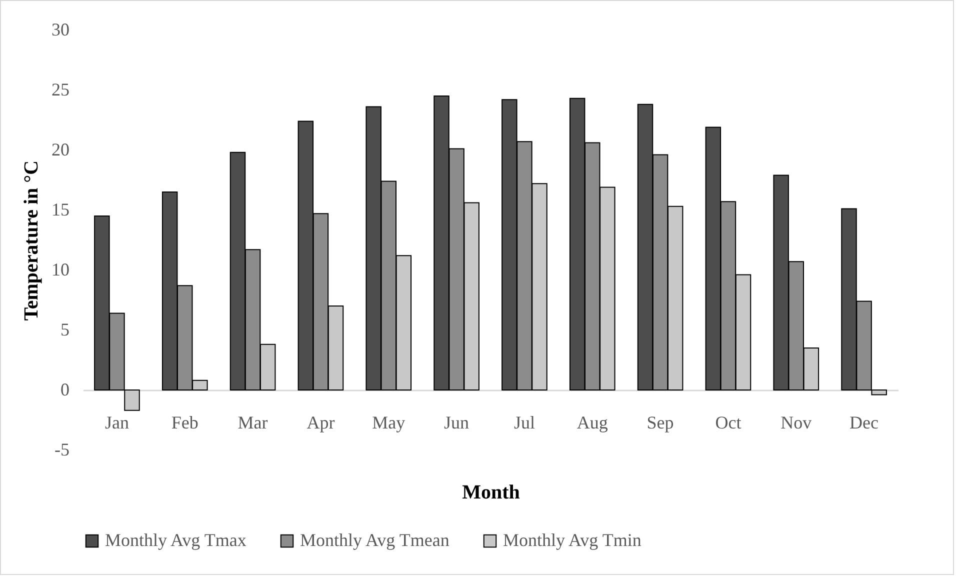 Image resolution: width=956 pixels, height=577 pixels. I want to click on x-tick-label: Sep, so click(660, 422).